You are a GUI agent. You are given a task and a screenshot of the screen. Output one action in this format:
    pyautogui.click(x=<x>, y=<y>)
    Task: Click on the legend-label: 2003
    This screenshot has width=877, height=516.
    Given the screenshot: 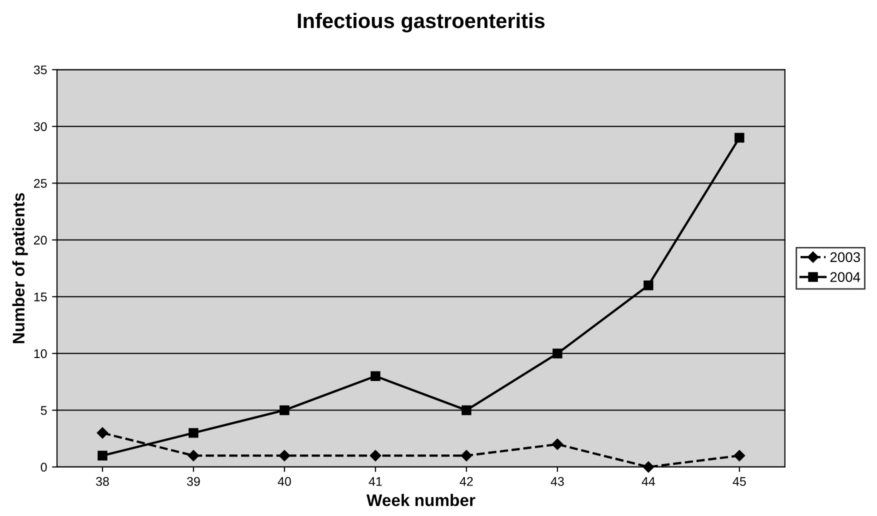 What is the action you would take?
    pyautogui.click(x=845, y=257)
    